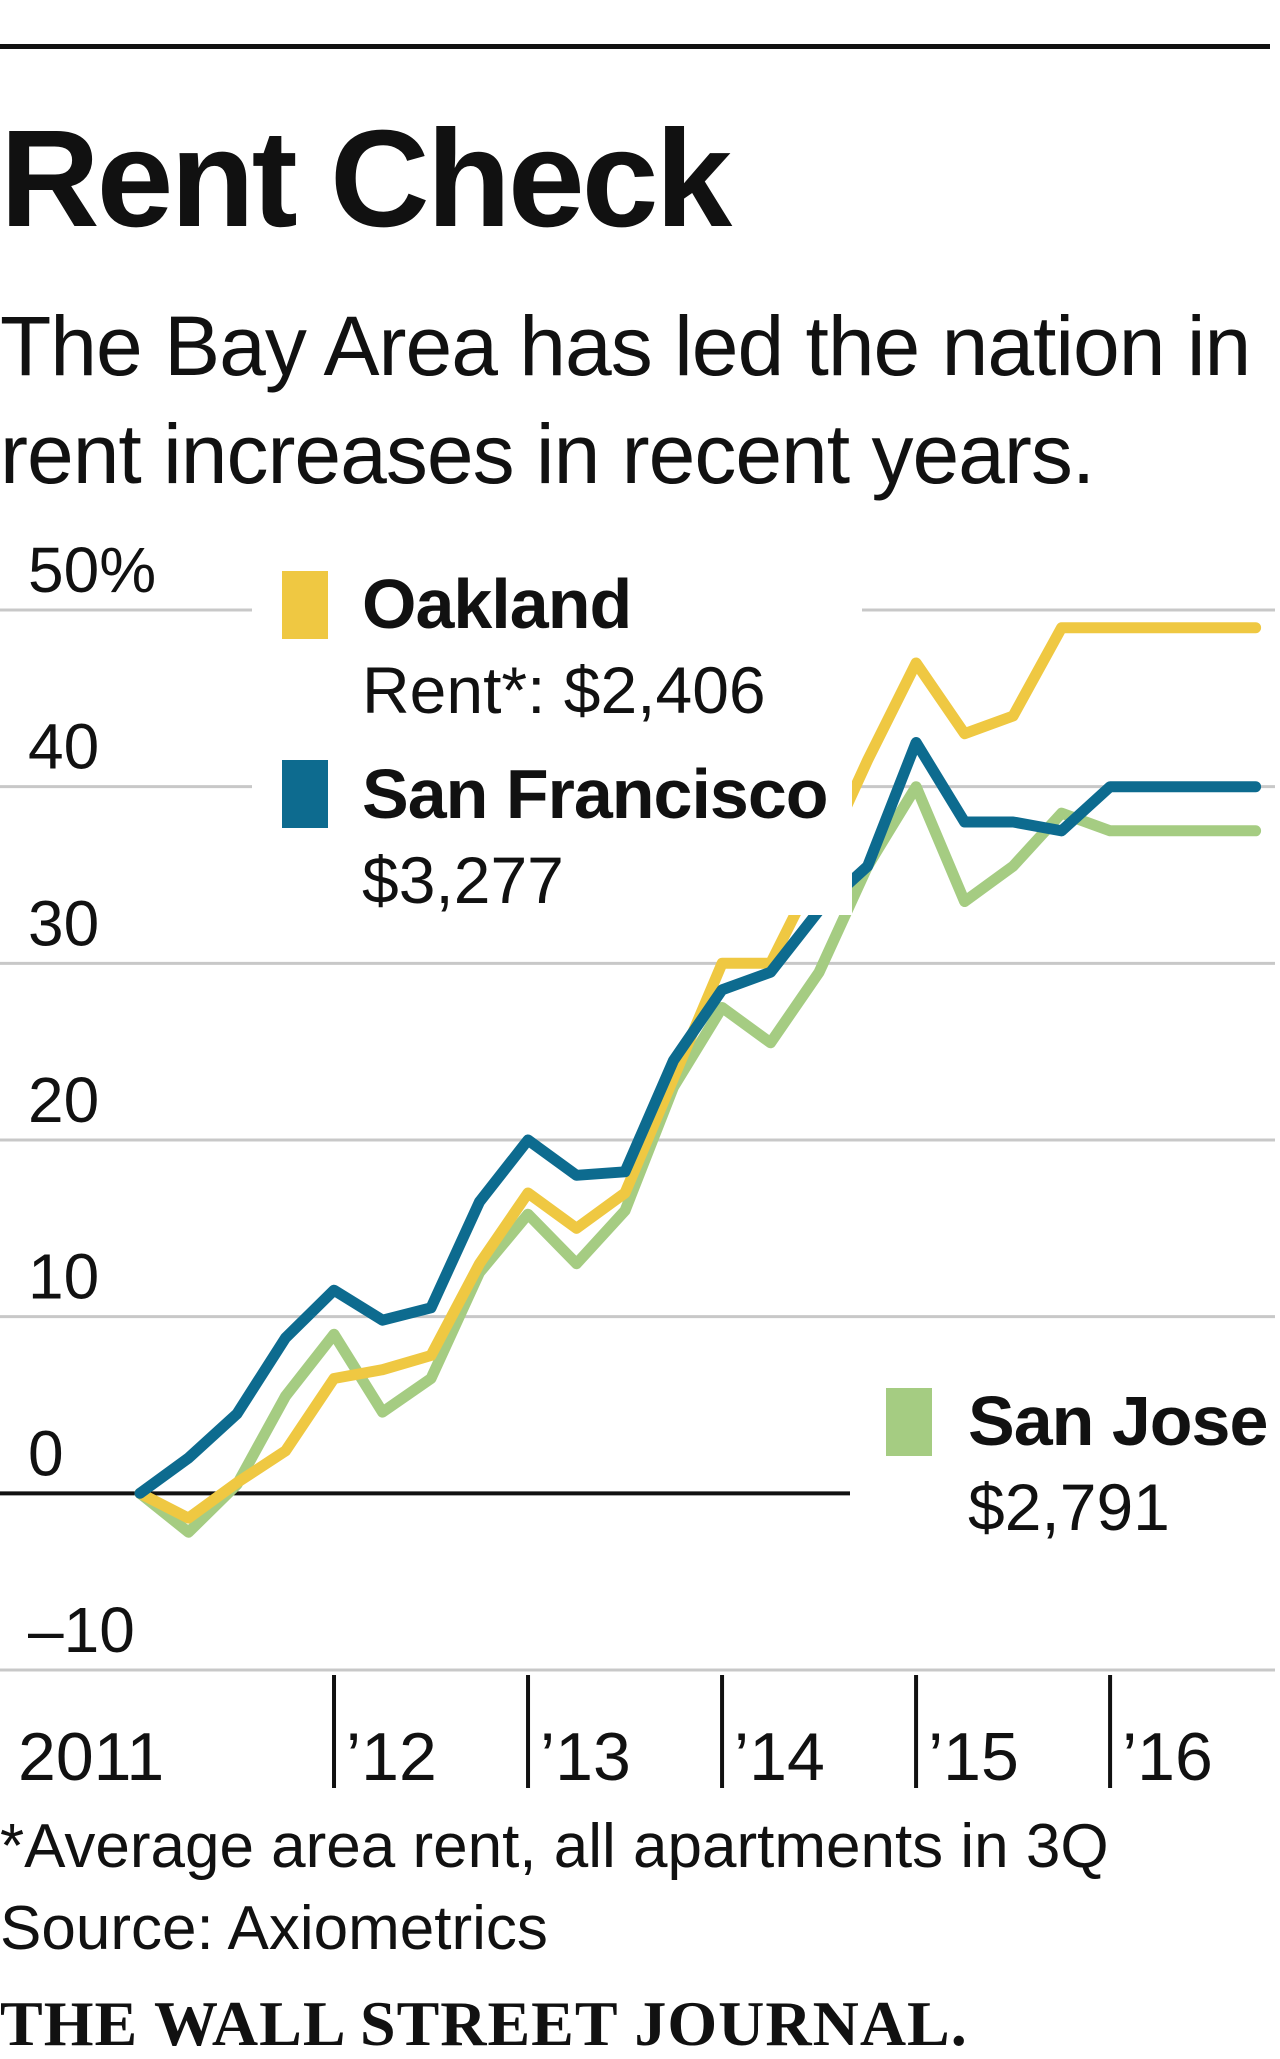 This screenshot has height=2059, width=1280. What do you see at coordinates (366, 179) in the screenshot?
I see `chart-title: Rent Check` at bounding box center [366, 179].